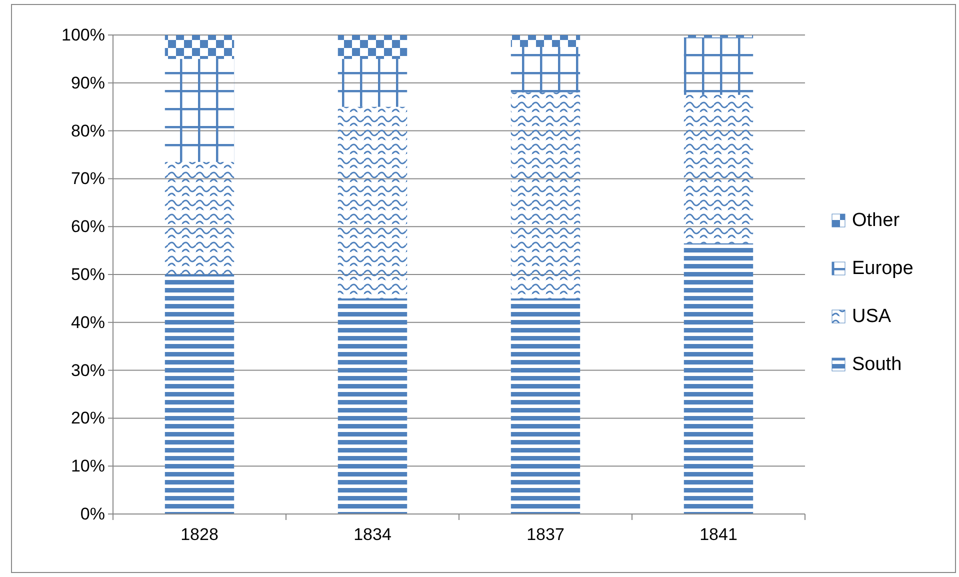  I want to click on legend-label: Other, so click(876, 220).